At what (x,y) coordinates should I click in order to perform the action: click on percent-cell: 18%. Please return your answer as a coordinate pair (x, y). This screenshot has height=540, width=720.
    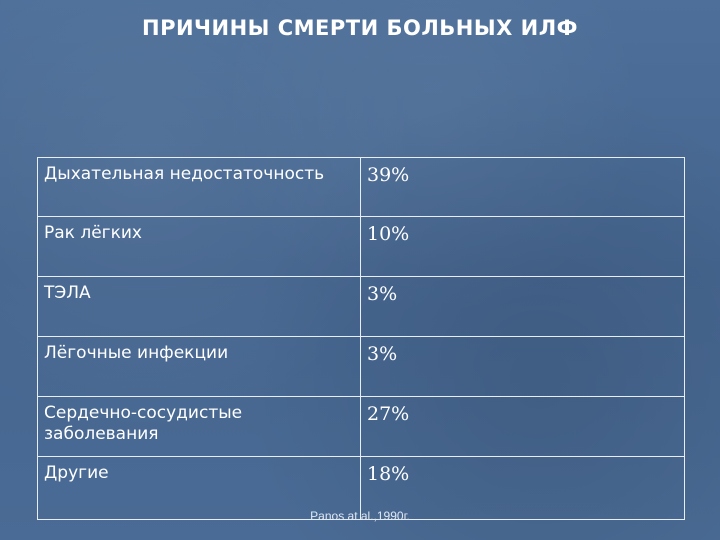
    Looking at the image, I should click on (522, 488).